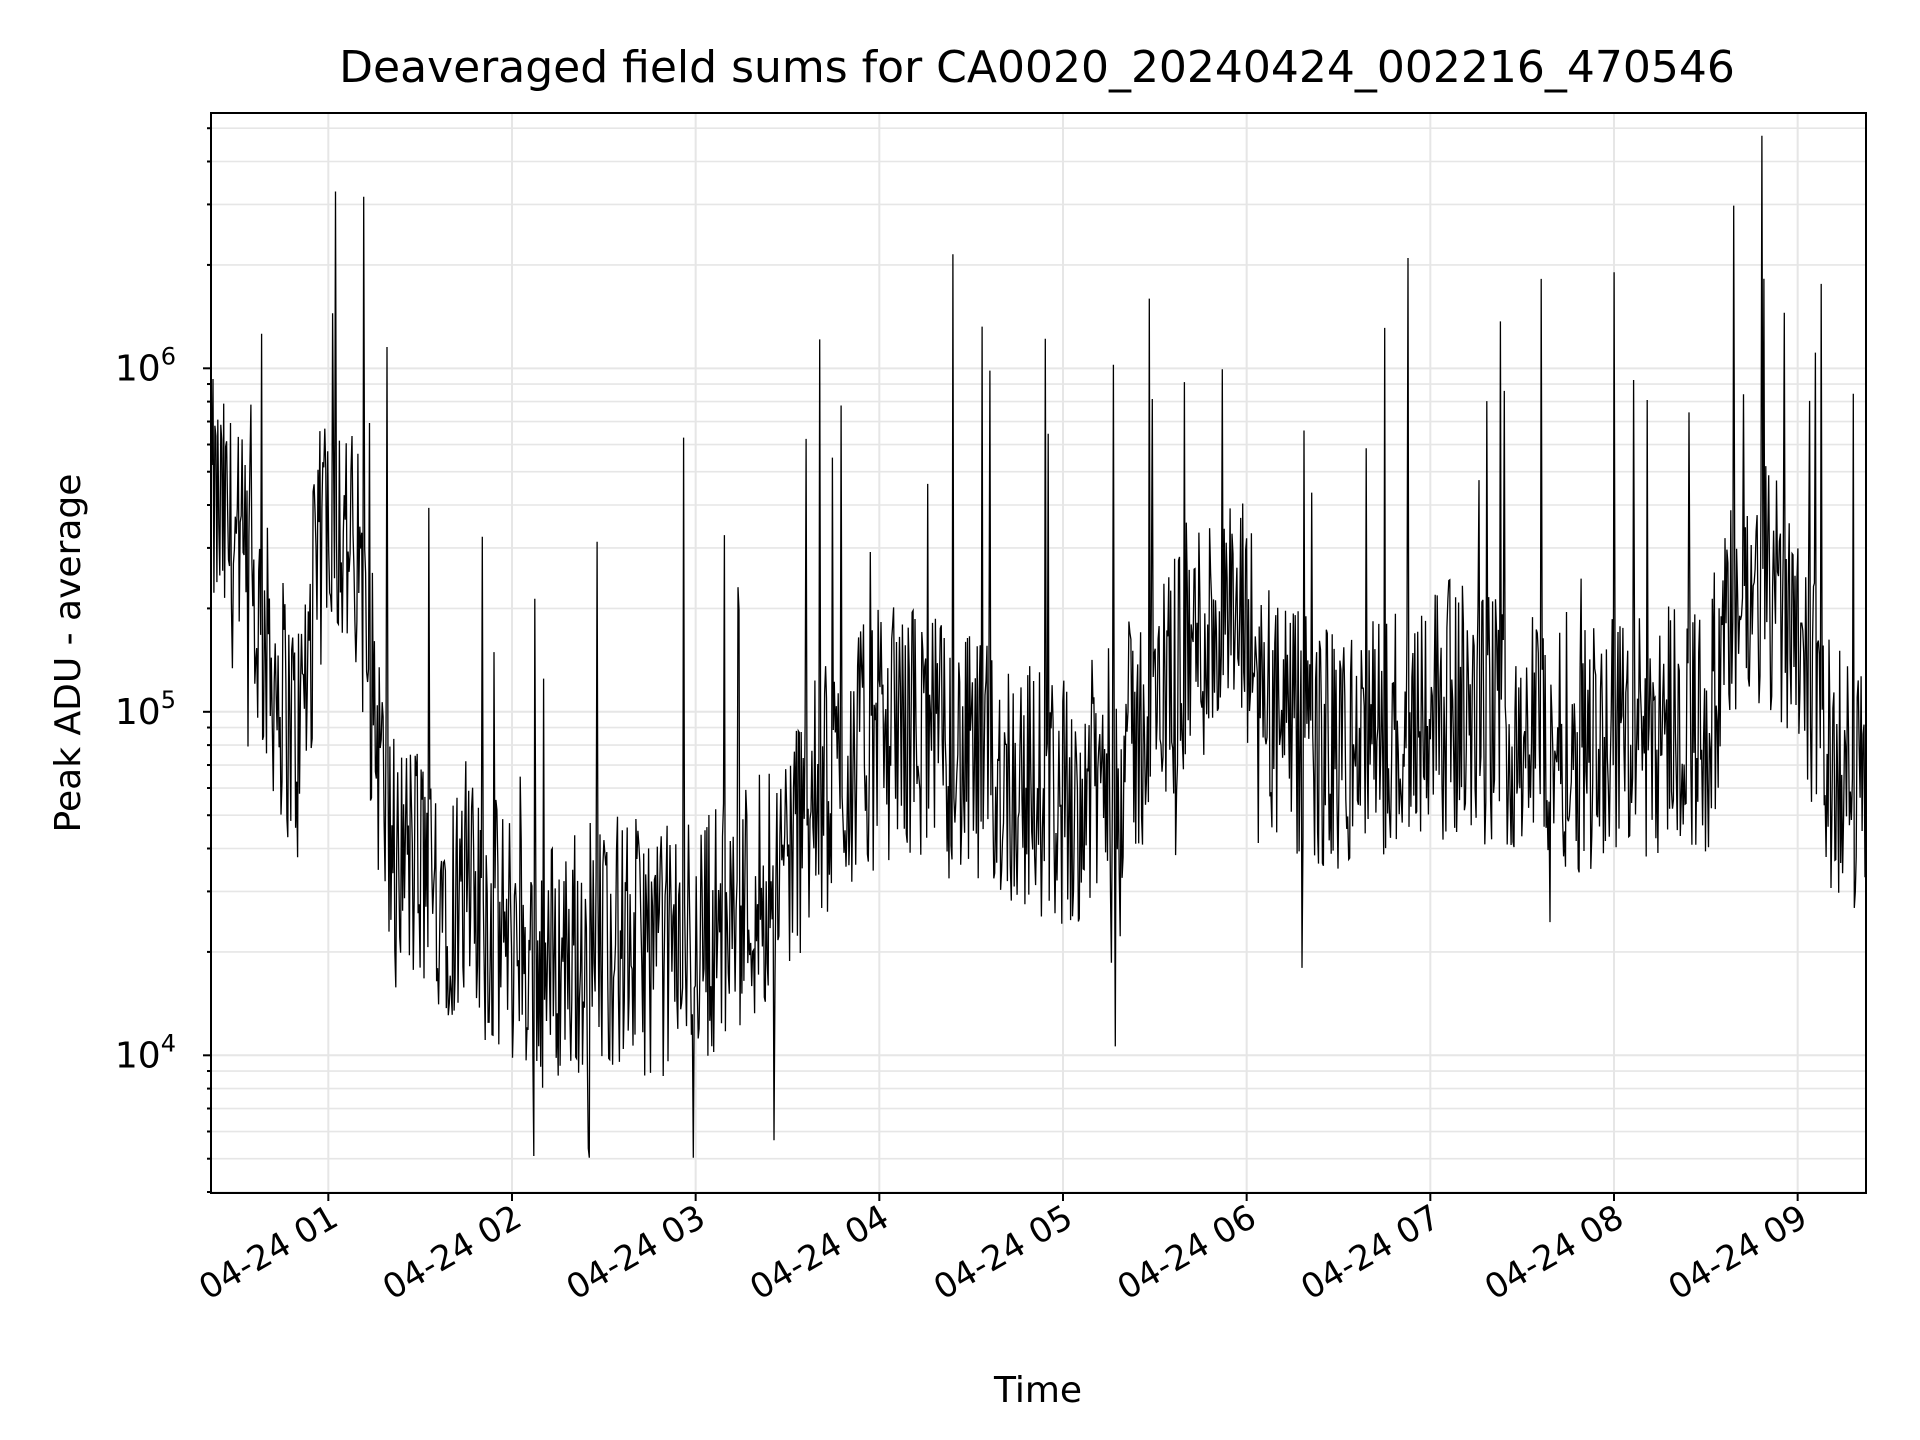 This screenshot has height=1440, width=1920. I want to click on x-tick-label: 04-24 03, so click(636, 1252).